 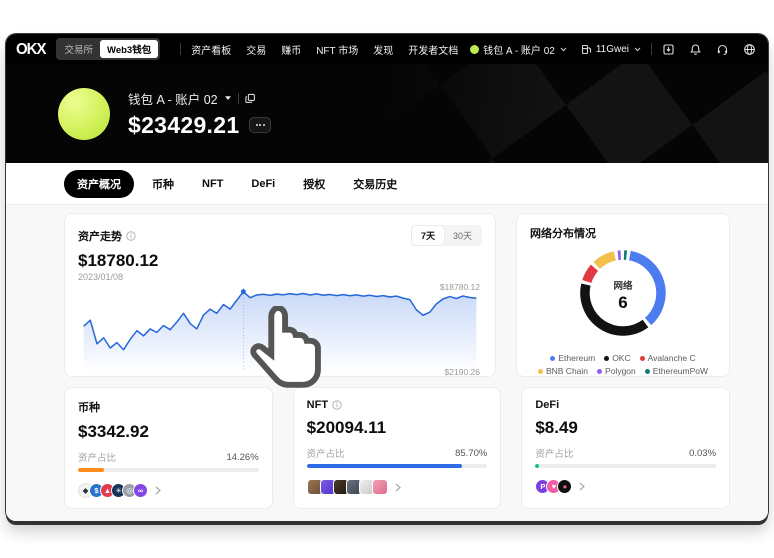 I want to click on nft-amount: $20094.11, so click(x=346, y=427).